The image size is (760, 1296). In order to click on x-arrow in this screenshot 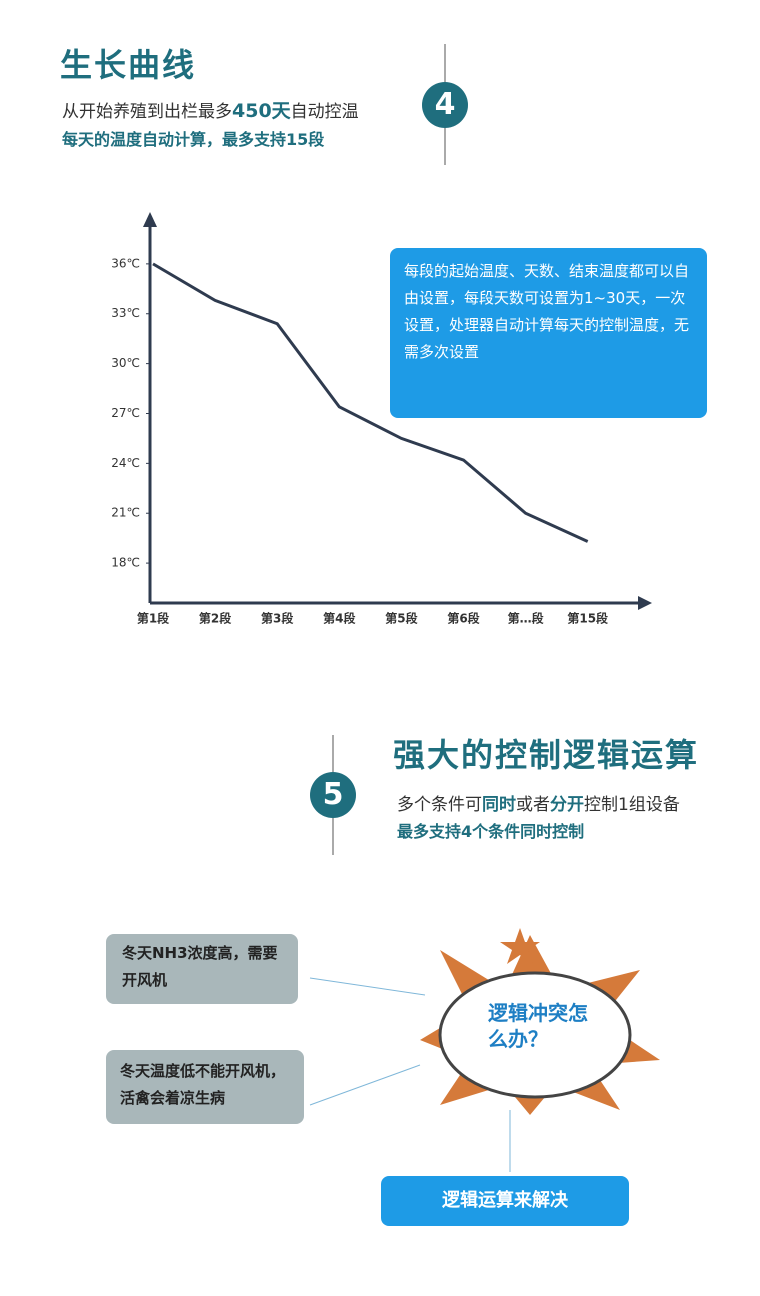, I will do `click(645, 603)`.